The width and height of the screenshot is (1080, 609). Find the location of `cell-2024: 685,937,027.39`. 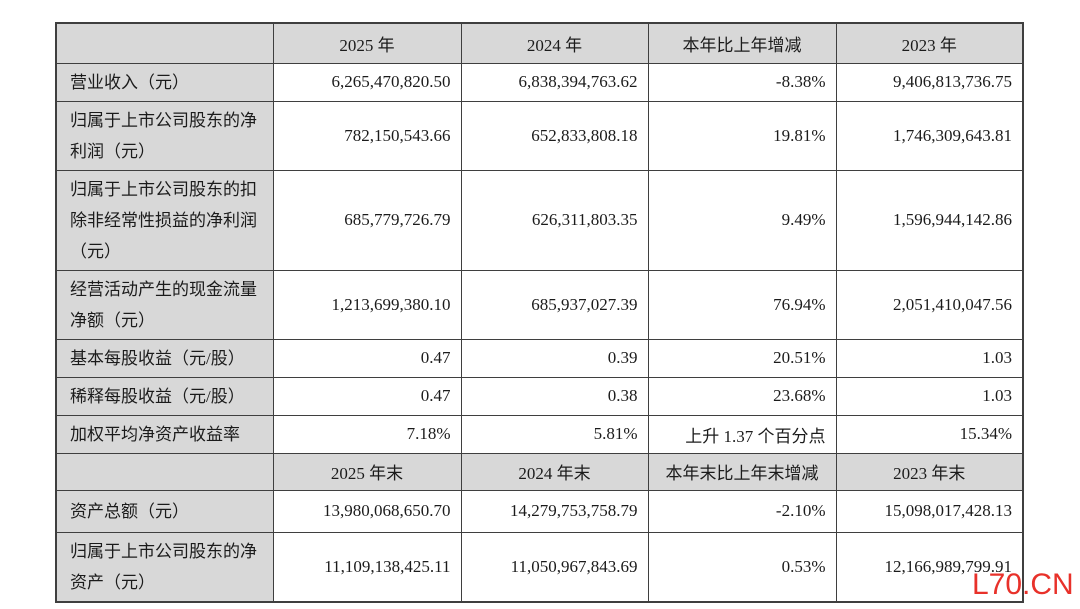

cell-2024: 685,937,027.39 is located at coordinates (554, 304).